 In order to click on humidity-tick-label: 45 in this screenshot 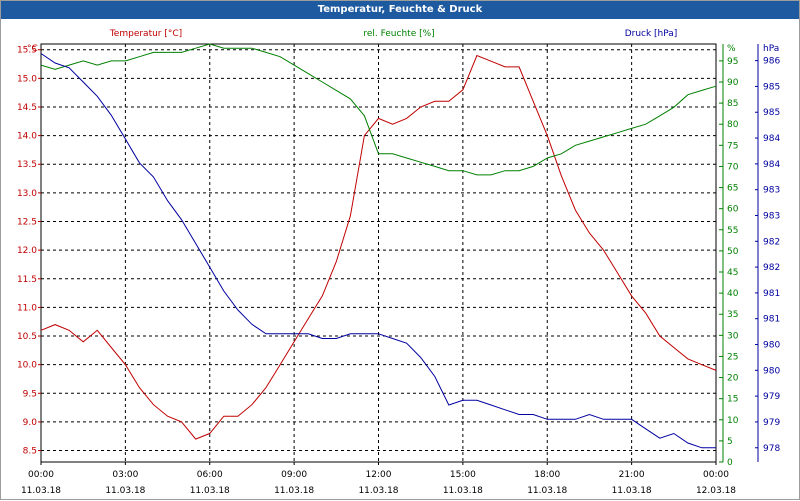, I will do `click(732, 273)`.